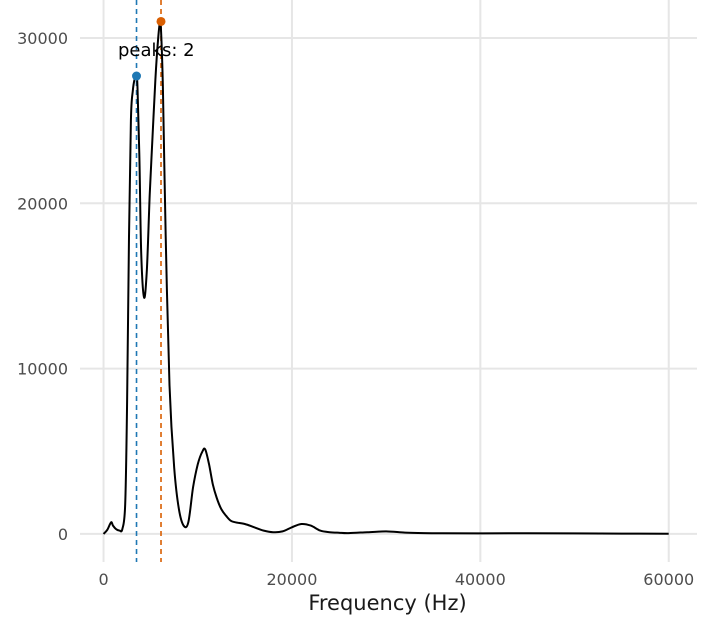 Image resolution: width=720 pixels, height=625 pixels. Describe the element at coordinates (42, 286) in the screenshot. I see `y-axis-ticks: 0 10000 20000 30000` at that location.